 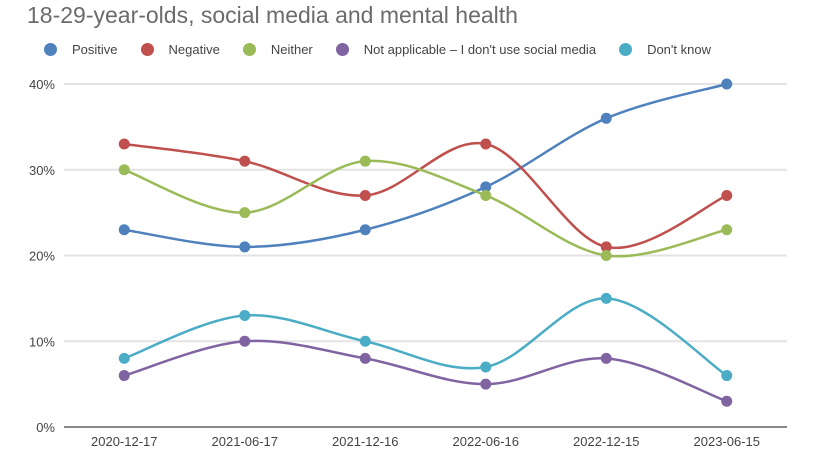 I want to click on legend-label: Positive, so click(x=95, y=49).